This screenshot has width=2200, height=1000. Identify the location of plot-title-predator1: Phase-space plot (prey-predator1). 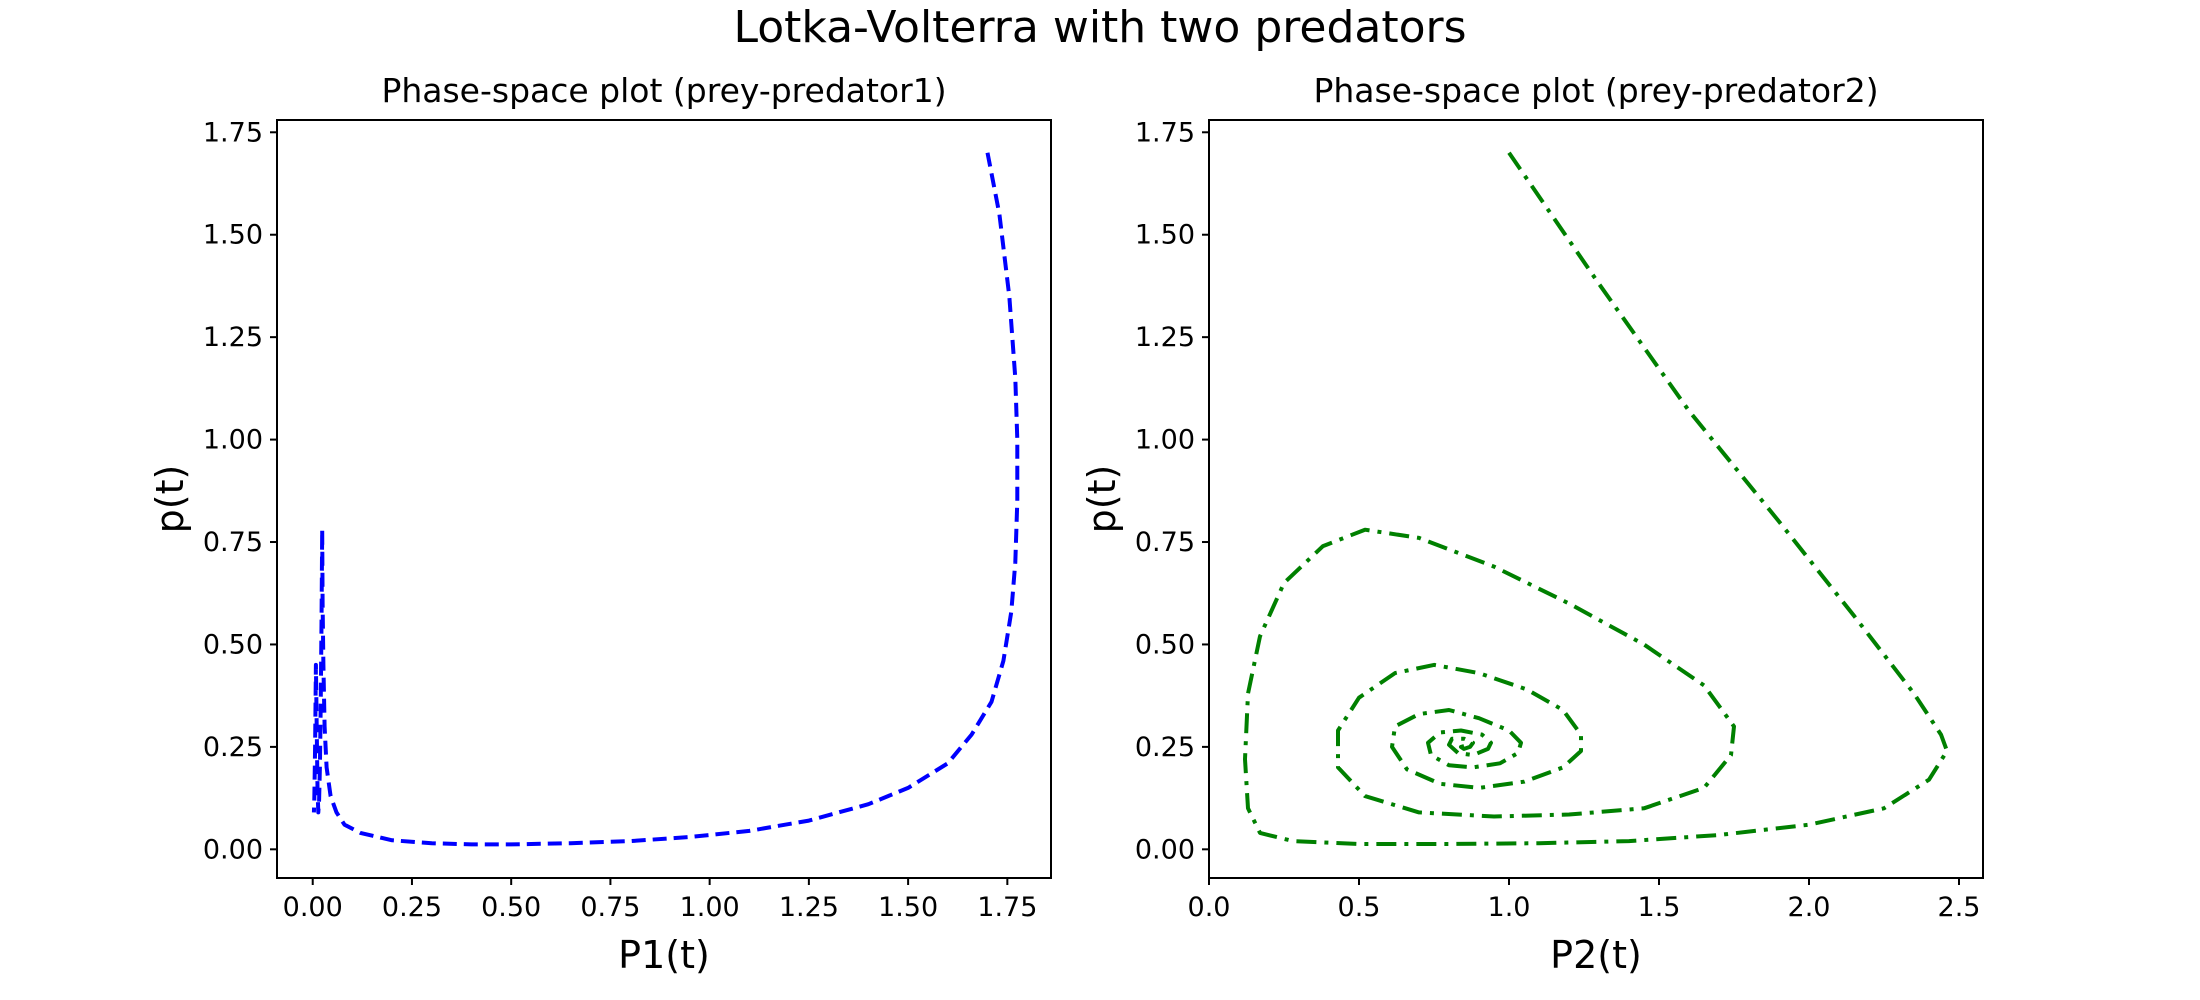
(663, 90).